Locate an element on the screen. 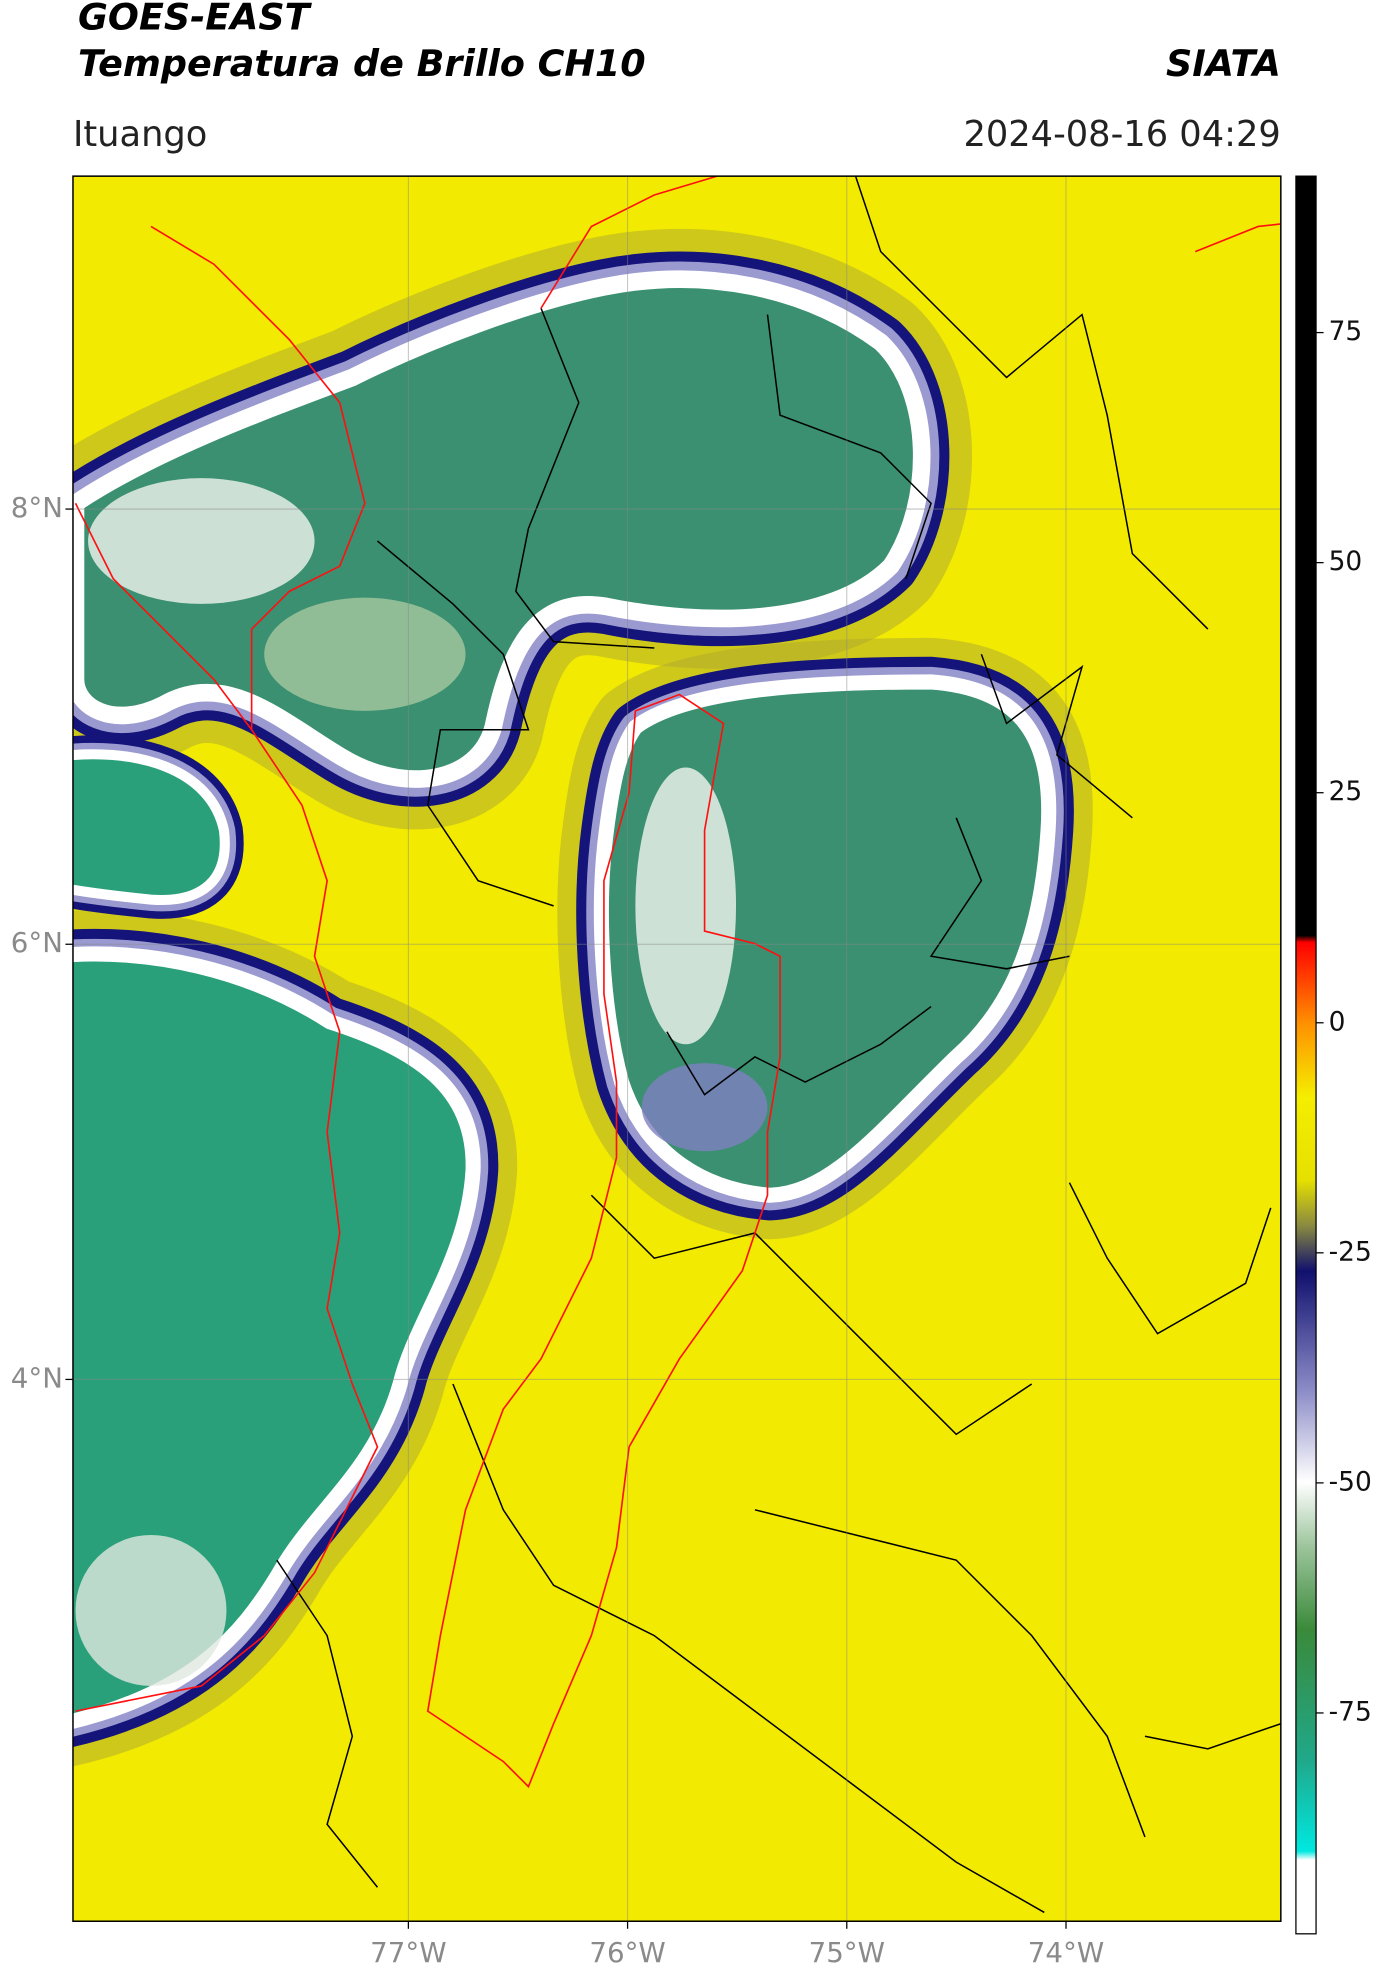  x-tick-label: 74°W is located at coordinates (1066, 1952).